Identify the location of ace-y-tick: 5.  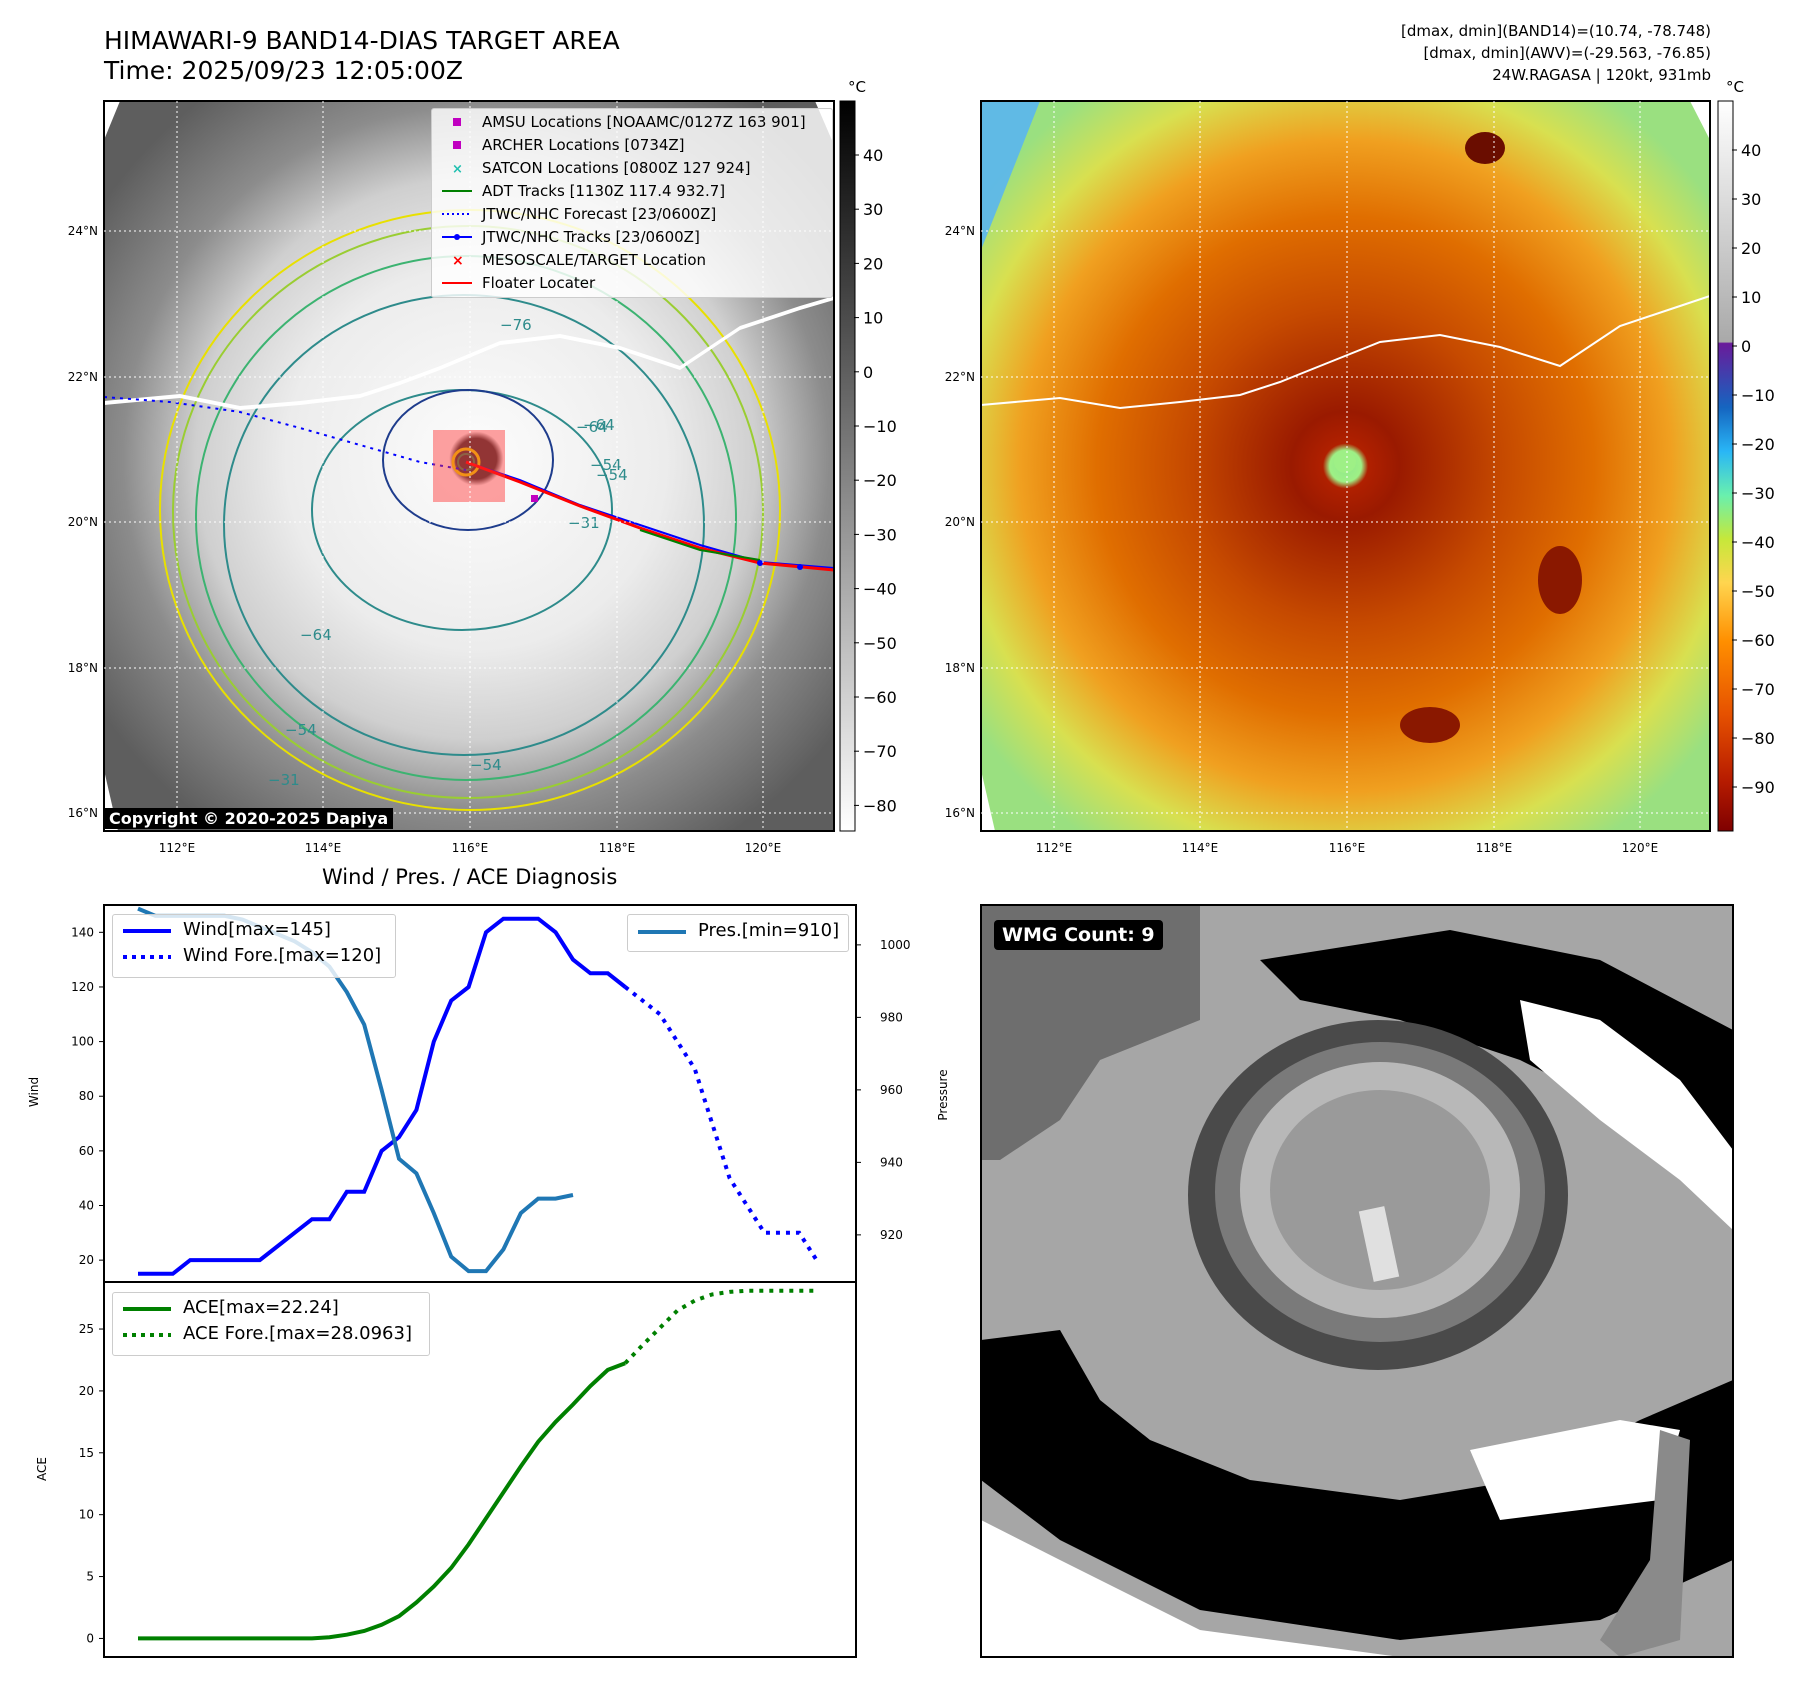
(90, 1577).